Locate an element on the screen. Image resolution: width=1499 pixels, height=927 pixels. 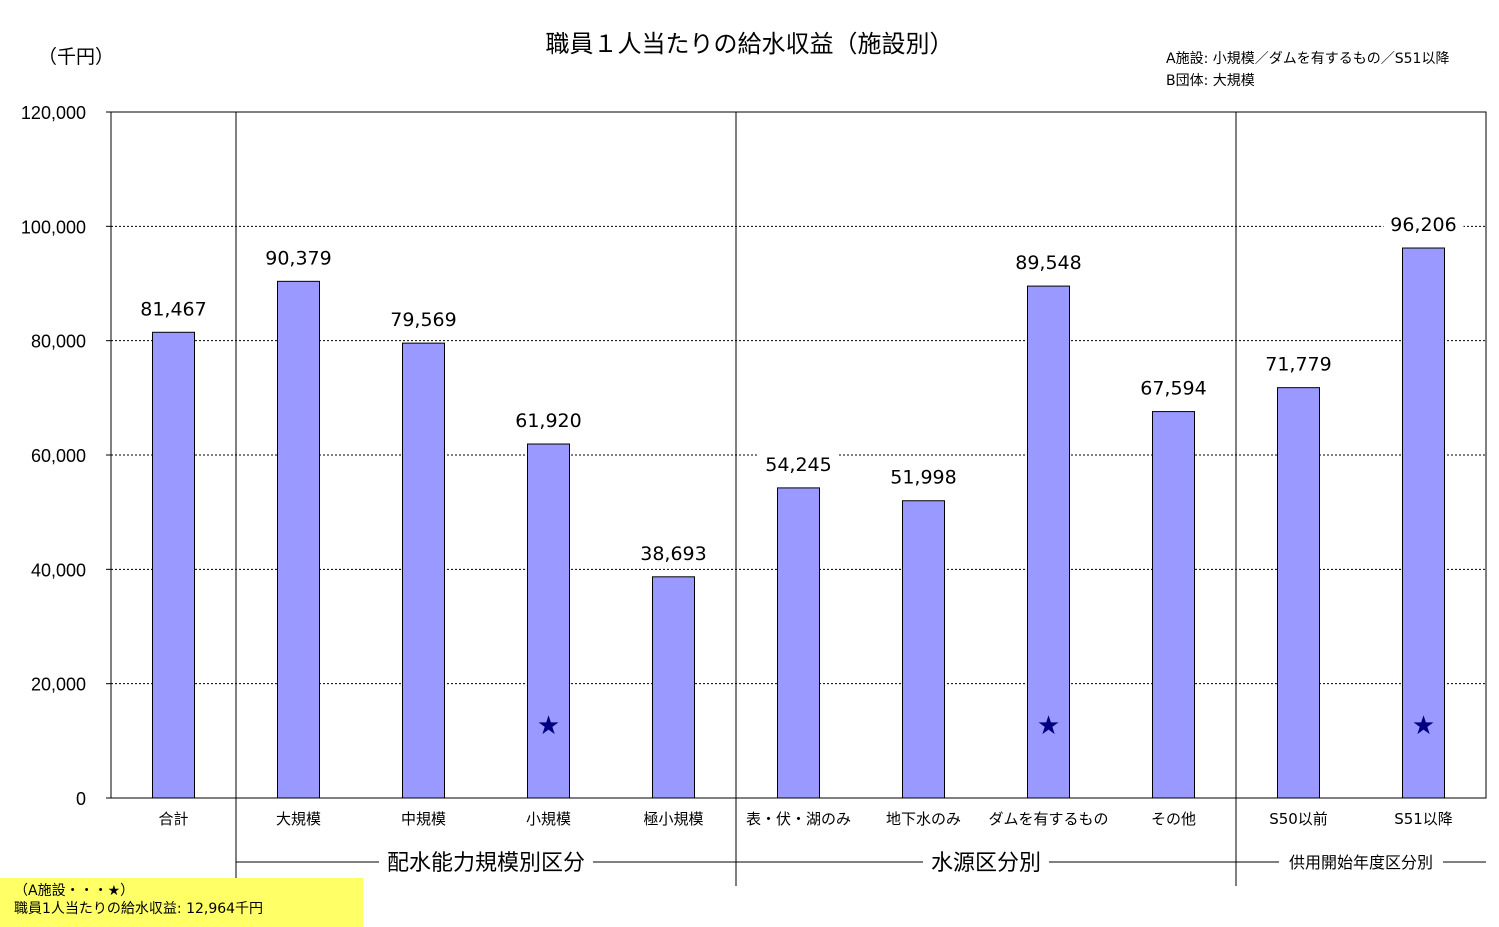
x-tick-label: その他 is located at coordinates (1173, 819).